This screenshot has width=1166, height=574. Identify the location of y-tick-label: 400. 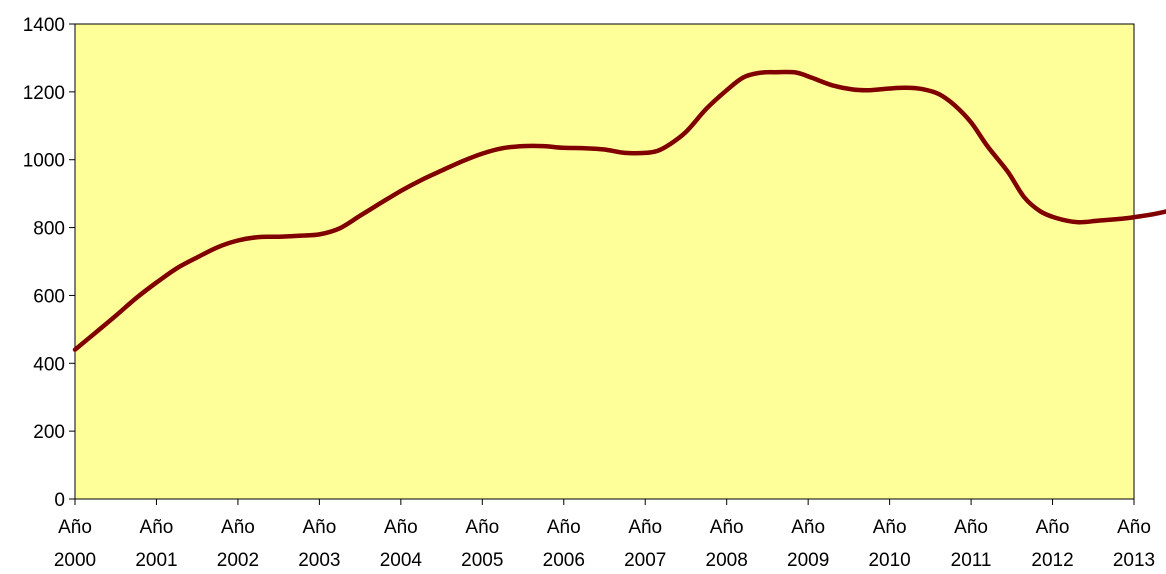
(49, 364).